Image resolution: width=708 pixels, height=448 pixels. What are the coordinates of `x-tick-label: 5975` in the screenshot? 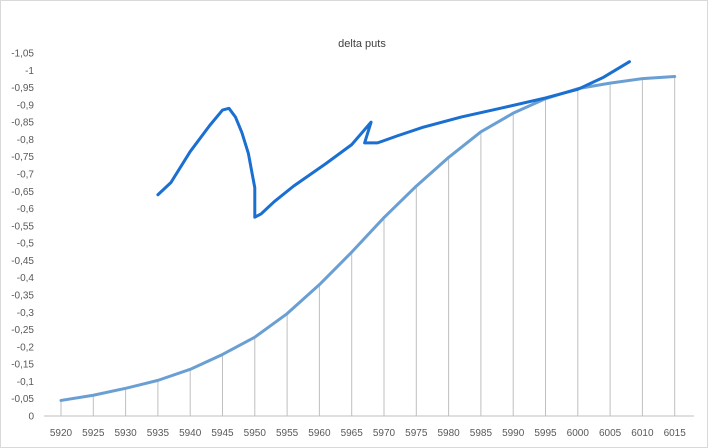 It's located at (416, 433).